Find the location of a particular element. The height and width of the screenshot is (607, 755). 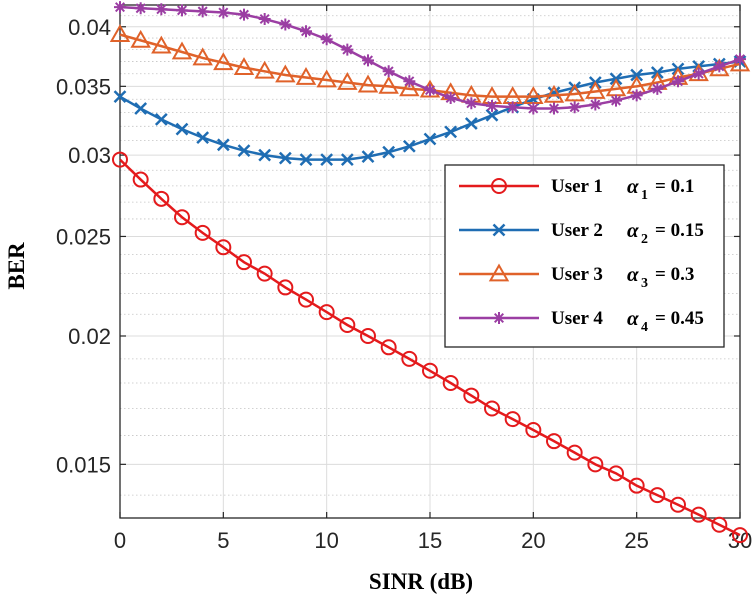

legend-item-3: User 3 α 3 = 0.3 is located at coordinates (576, 276).